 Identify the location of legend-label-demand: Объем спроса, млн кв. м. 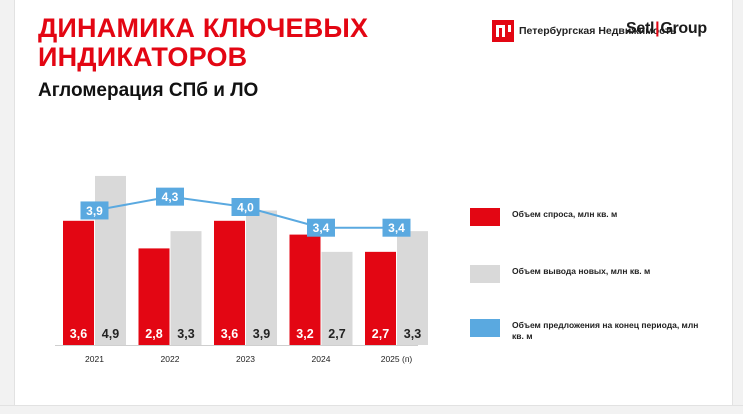
(565, 214).